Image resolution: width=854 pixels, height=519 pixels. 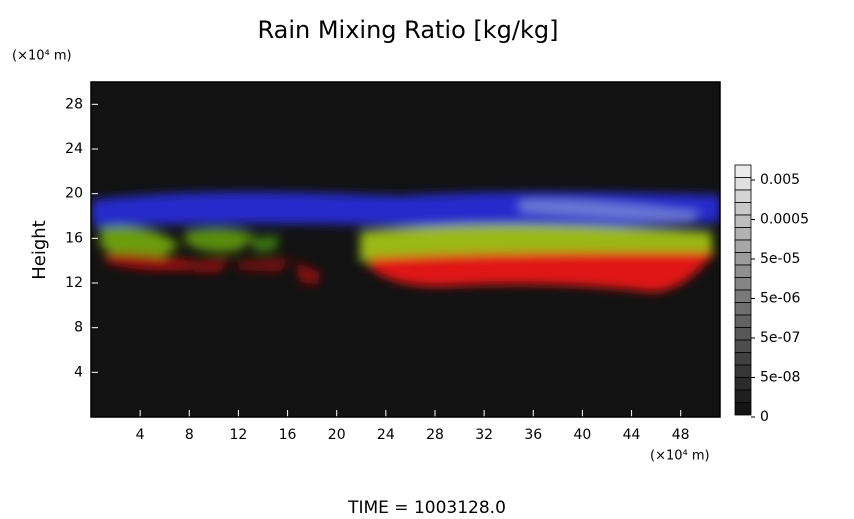 I want to click on chart-title: Rain Mixing Ratio [kg/kg], so click(x=407, y=30).